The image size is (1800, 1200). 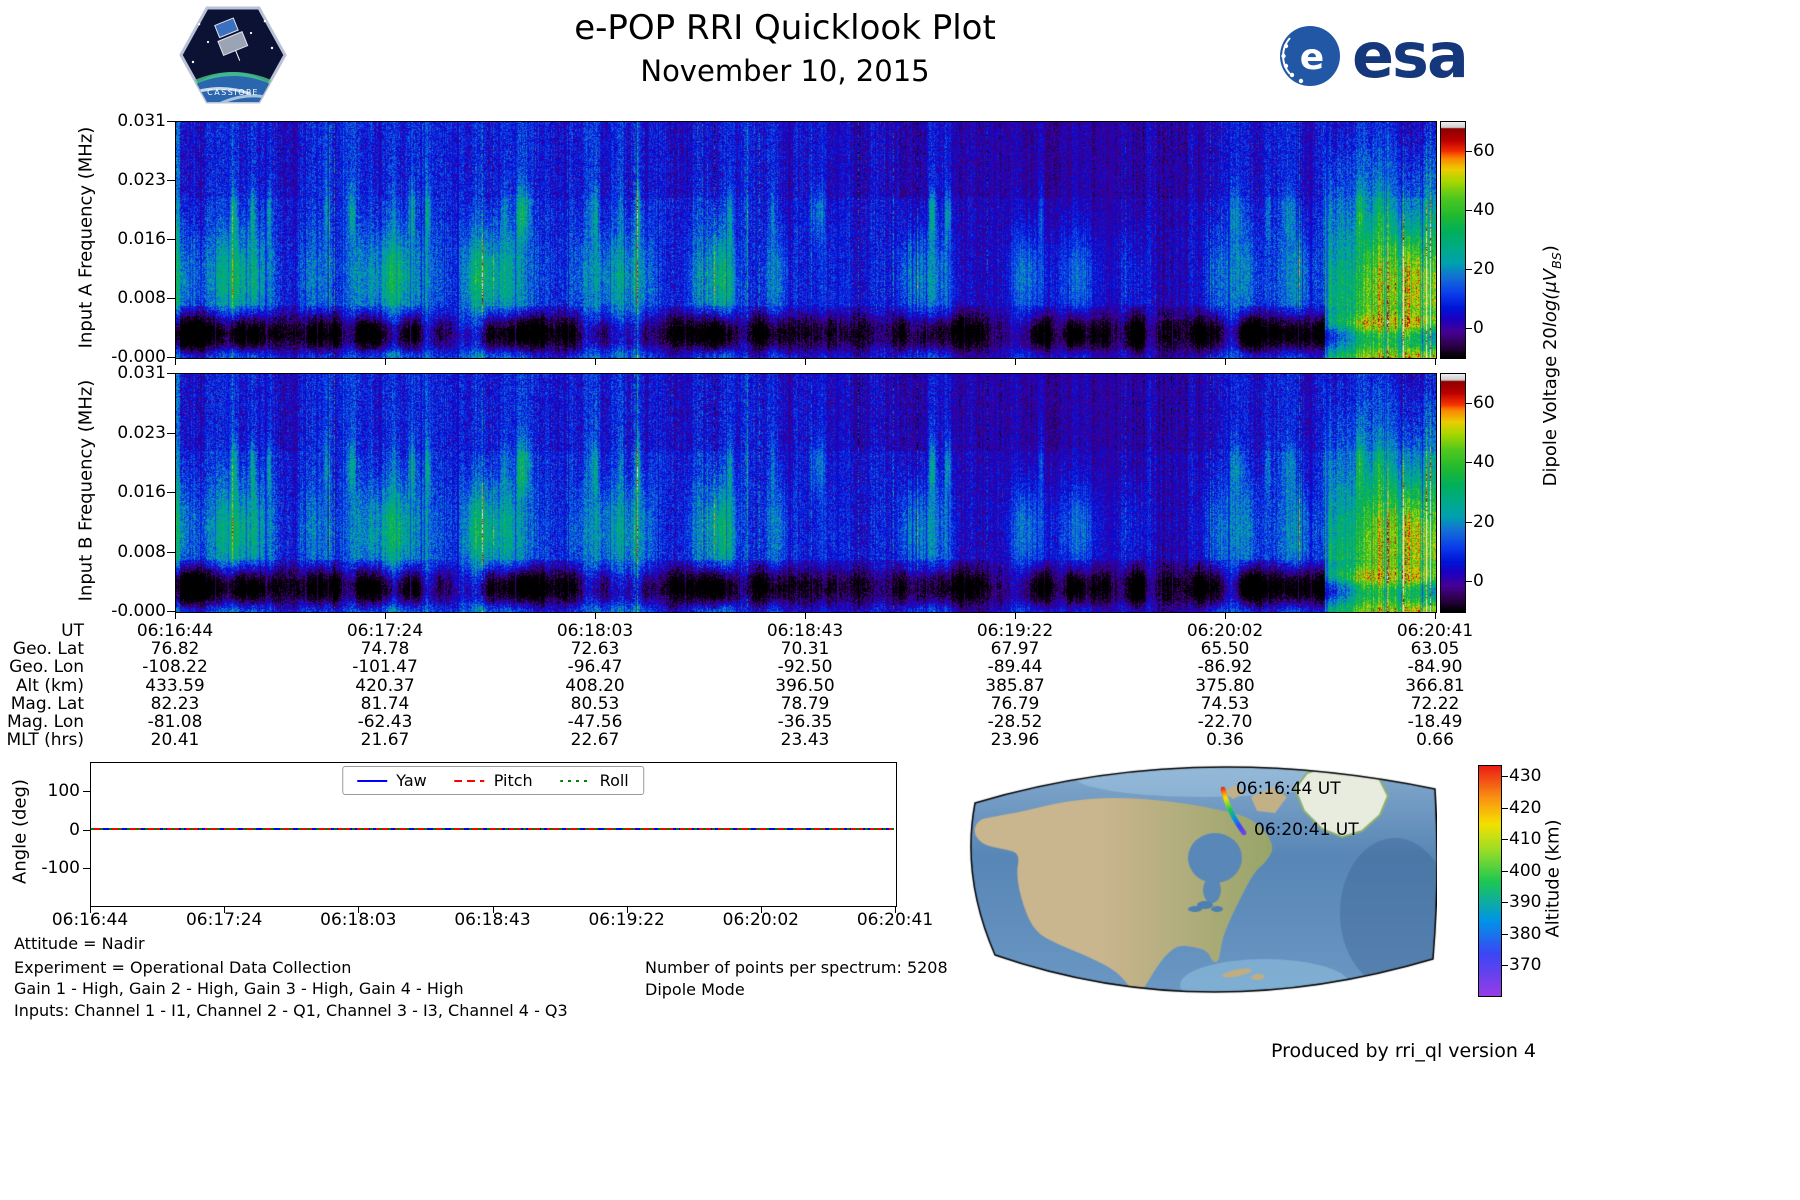 What do you see at coordinates (805, 685) in the screenshot?
I see `ephemeris-value: 396.50` at bounding box center [805, 685].